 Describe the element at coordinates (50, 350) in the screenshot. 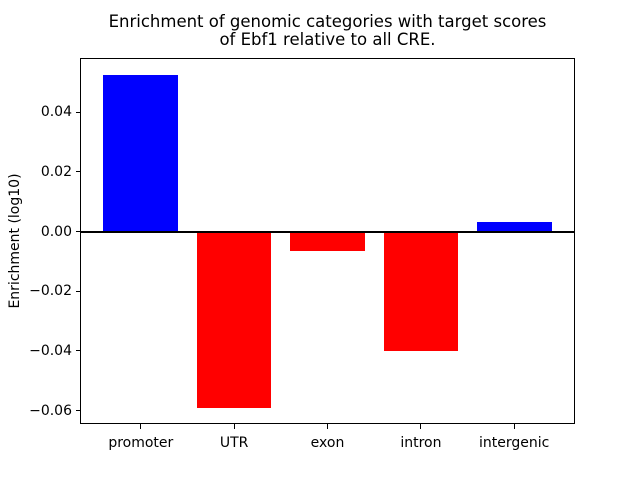

I see `y-tick-label: −0.04` at that location.